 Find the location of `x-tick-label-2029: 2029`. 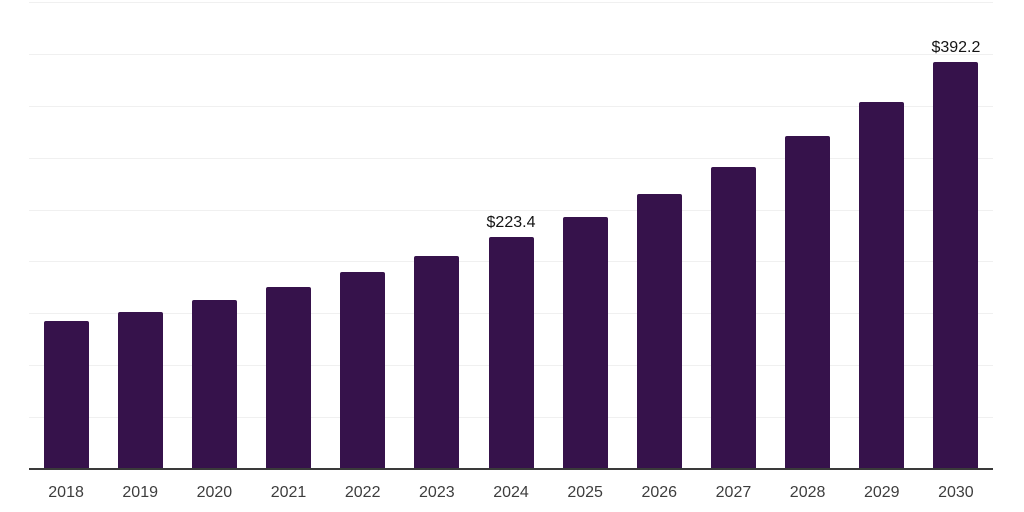

x-tick-label-2029: 2029 is located at coordinates (881, 492).